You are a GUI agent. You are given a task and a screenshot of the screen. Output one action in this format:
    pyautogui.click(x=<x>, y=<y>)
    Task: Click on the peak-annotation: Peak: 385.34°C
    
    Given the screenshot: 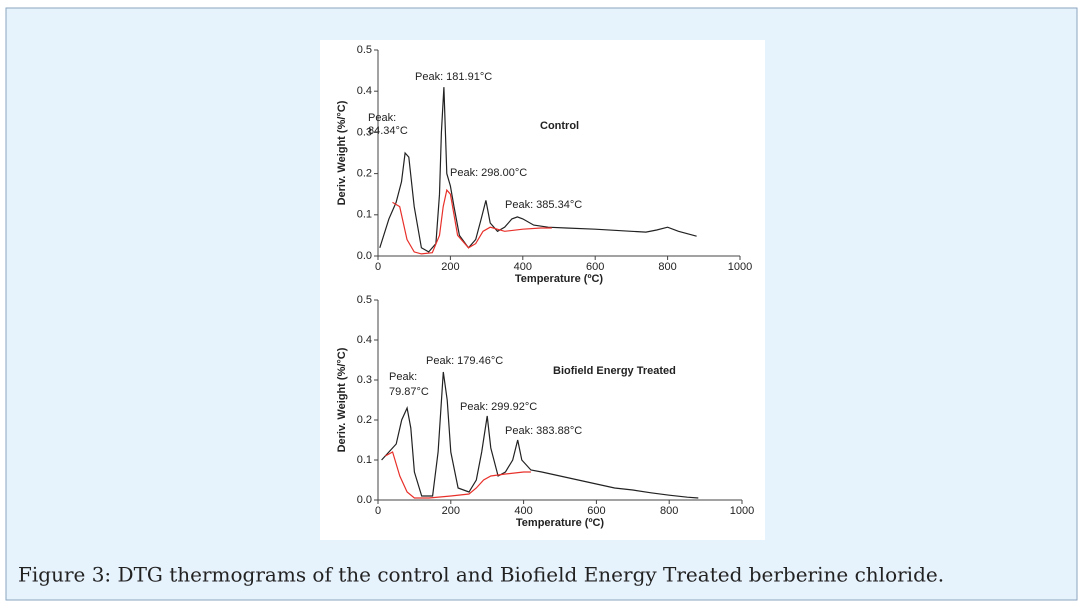 What is the action you would take?
    pyautogui.click(x=543, y=205)
    